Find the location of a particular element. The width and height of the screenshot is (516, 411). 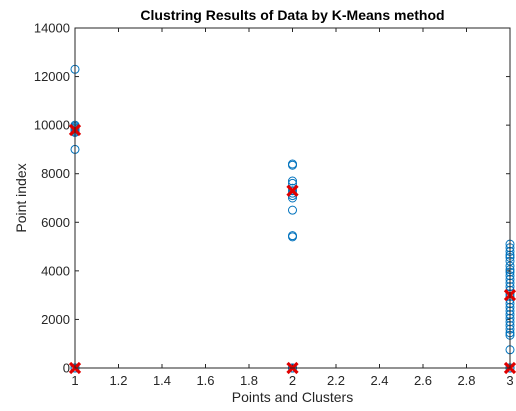

x-tick-label: 1.6 is located at coordinates (205, 380).